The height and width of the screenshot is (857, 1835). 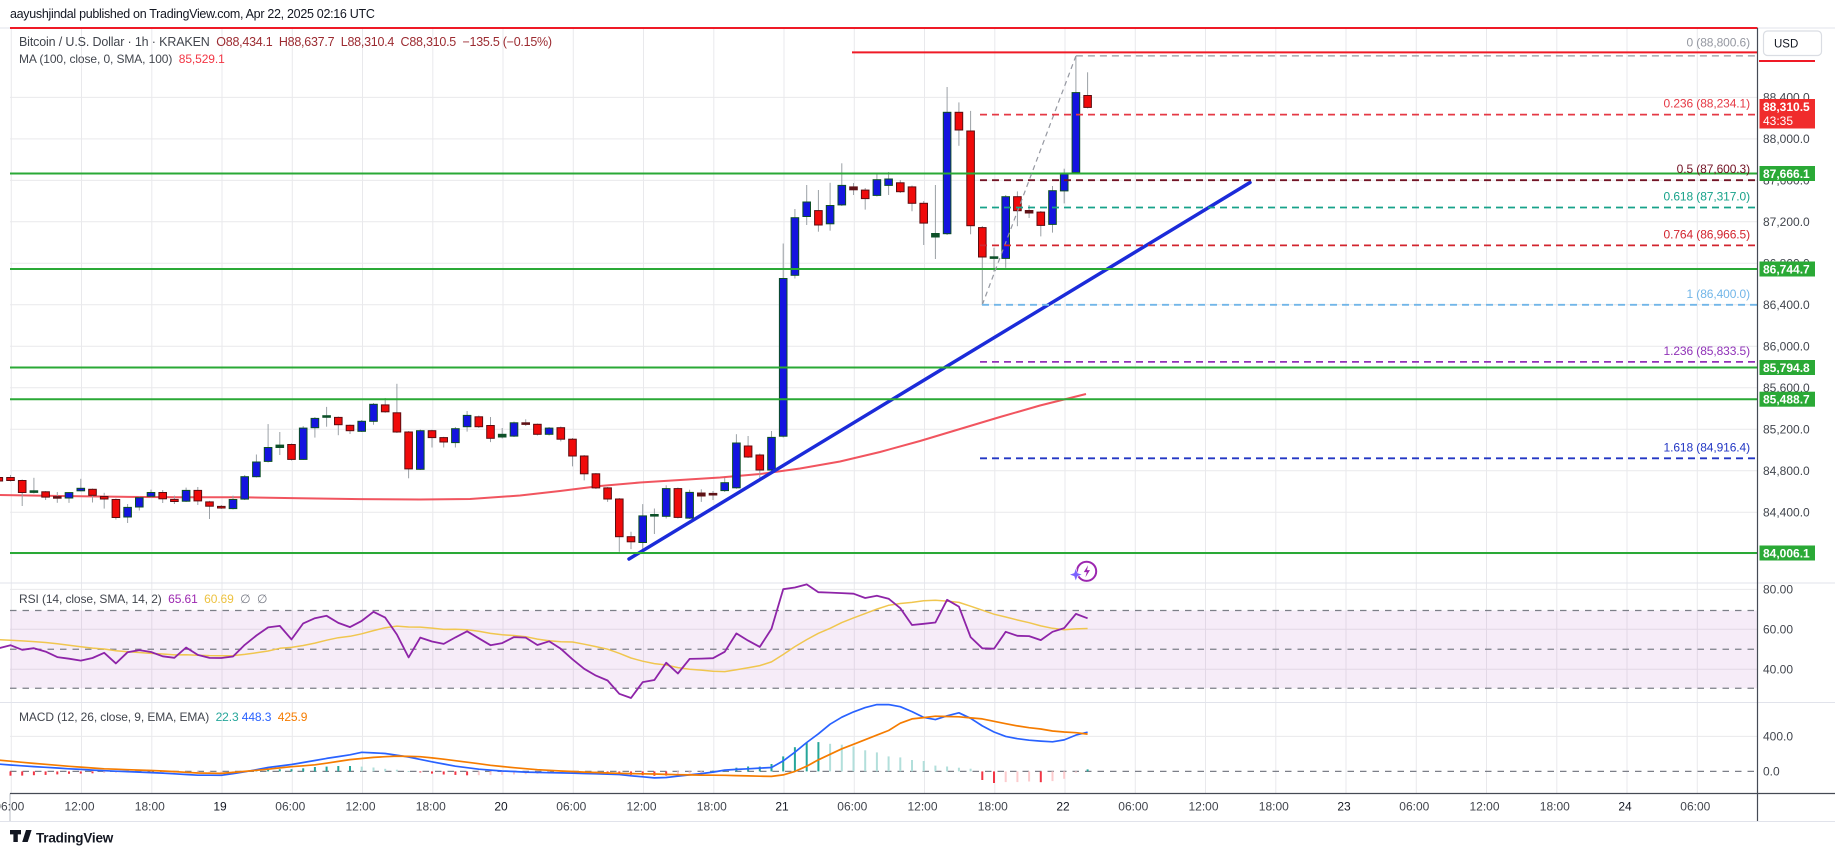 I want to click on svg-text: 1.618 (84,916.4), so click(x=1707, y=447).